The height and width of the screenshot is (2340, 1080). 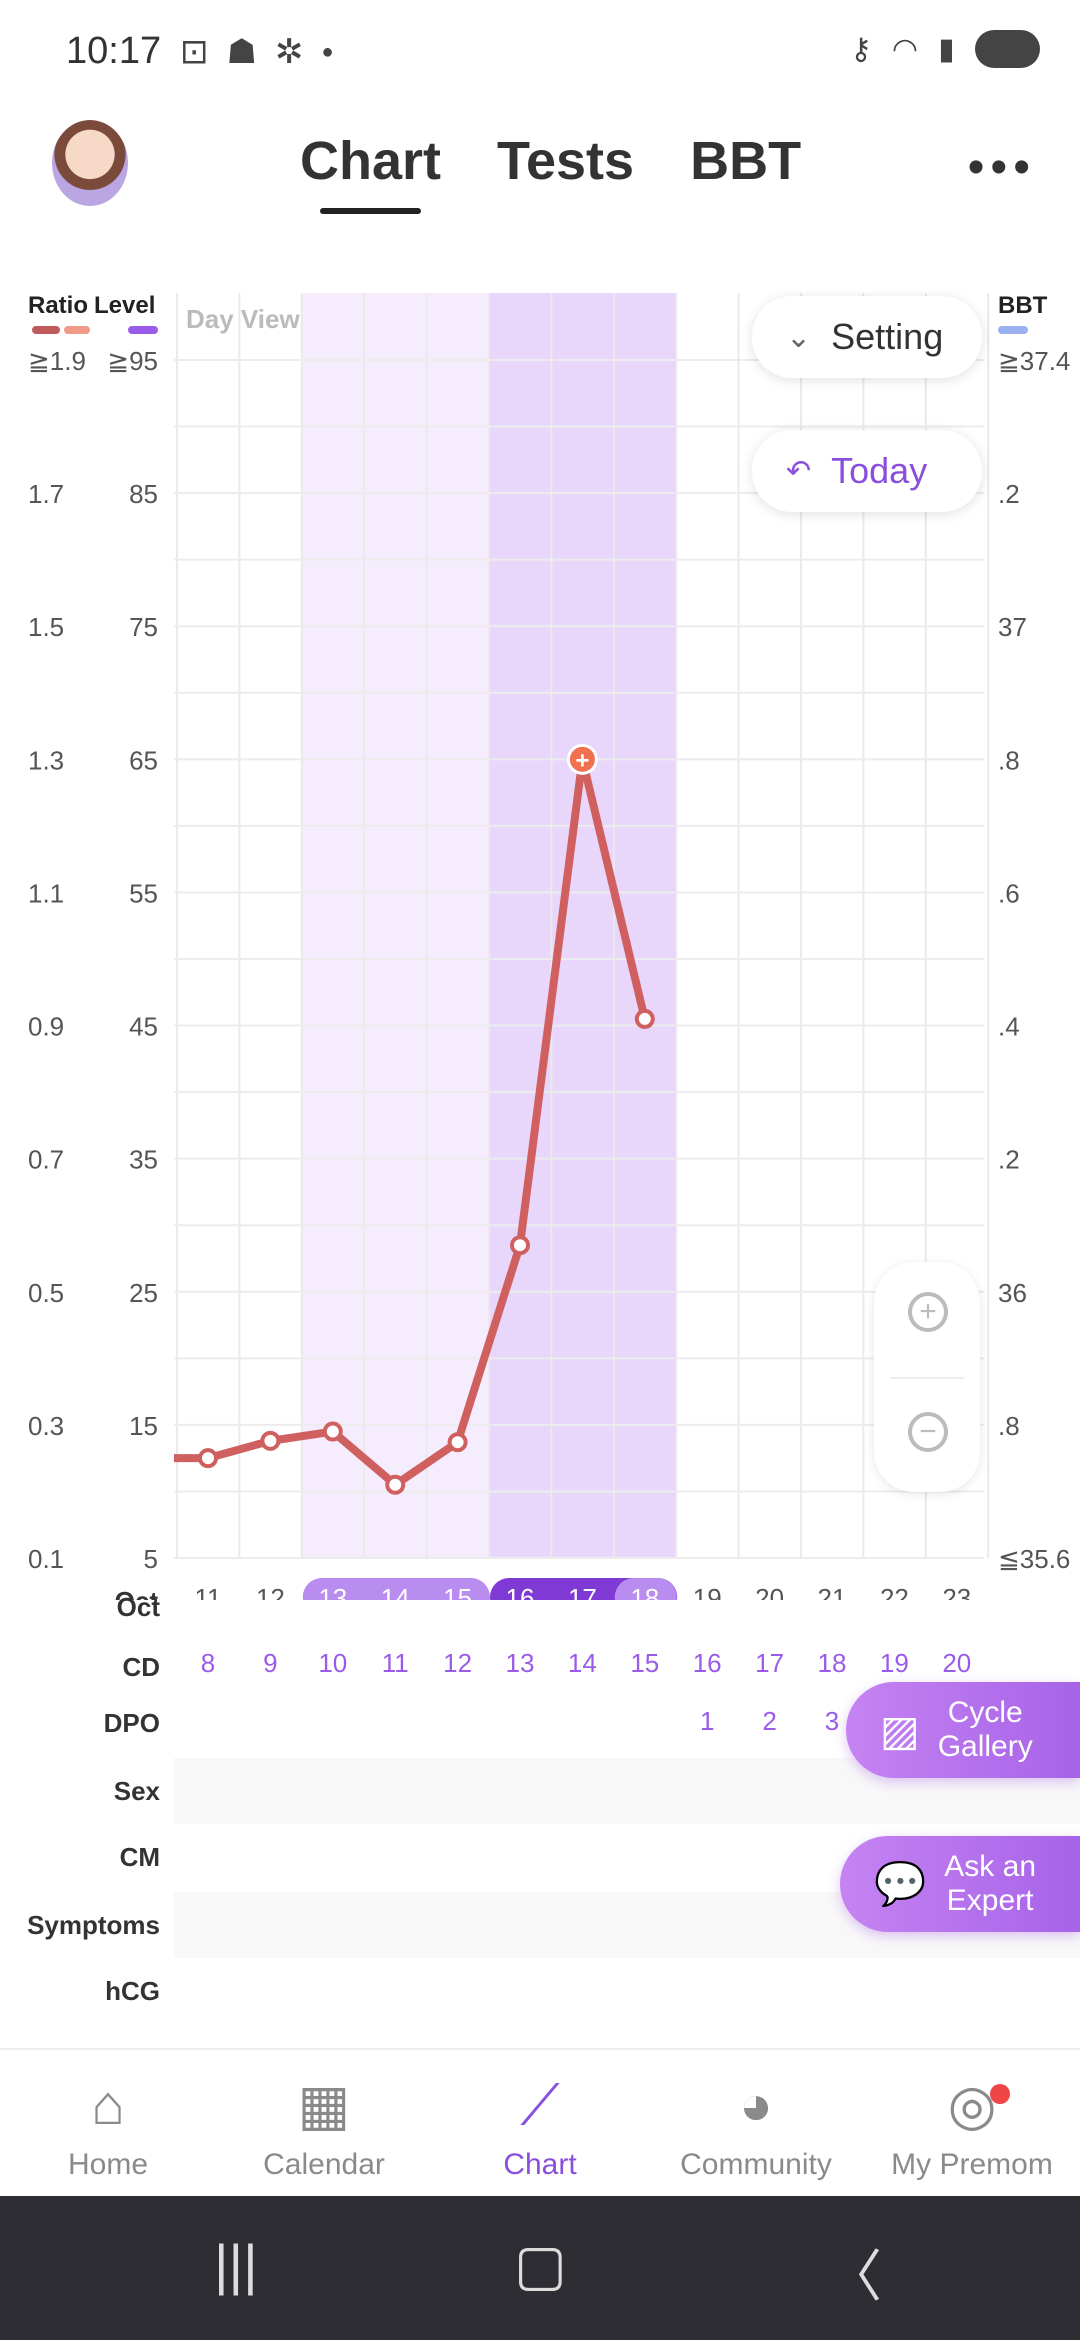 What do you see at coordinates (143, 760) in the screenshot?
I see `level-tick-label: 65` at bounding box center [143, 760].